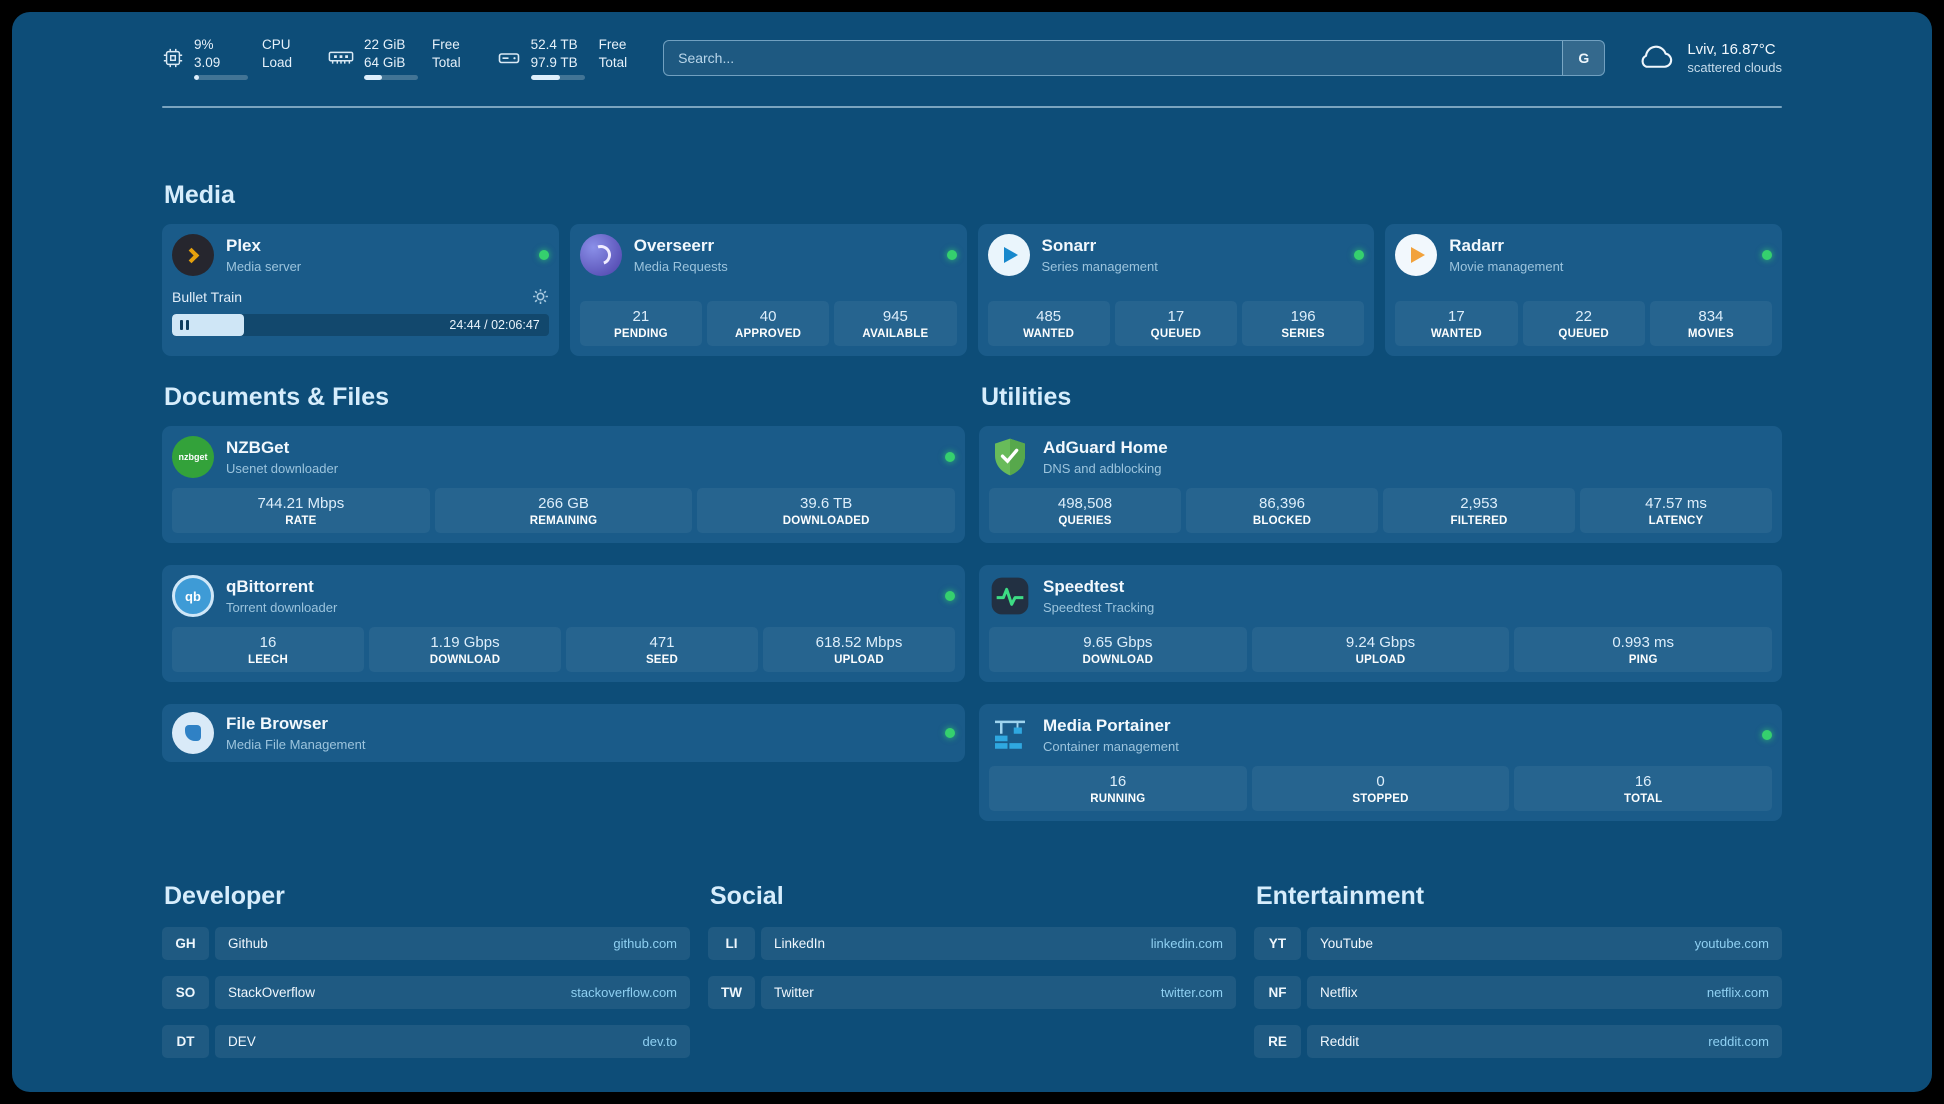  Describe the element at coordinates (272, 992) in the screenshot. I see `bookmark-name: StackOverflow` at that location.